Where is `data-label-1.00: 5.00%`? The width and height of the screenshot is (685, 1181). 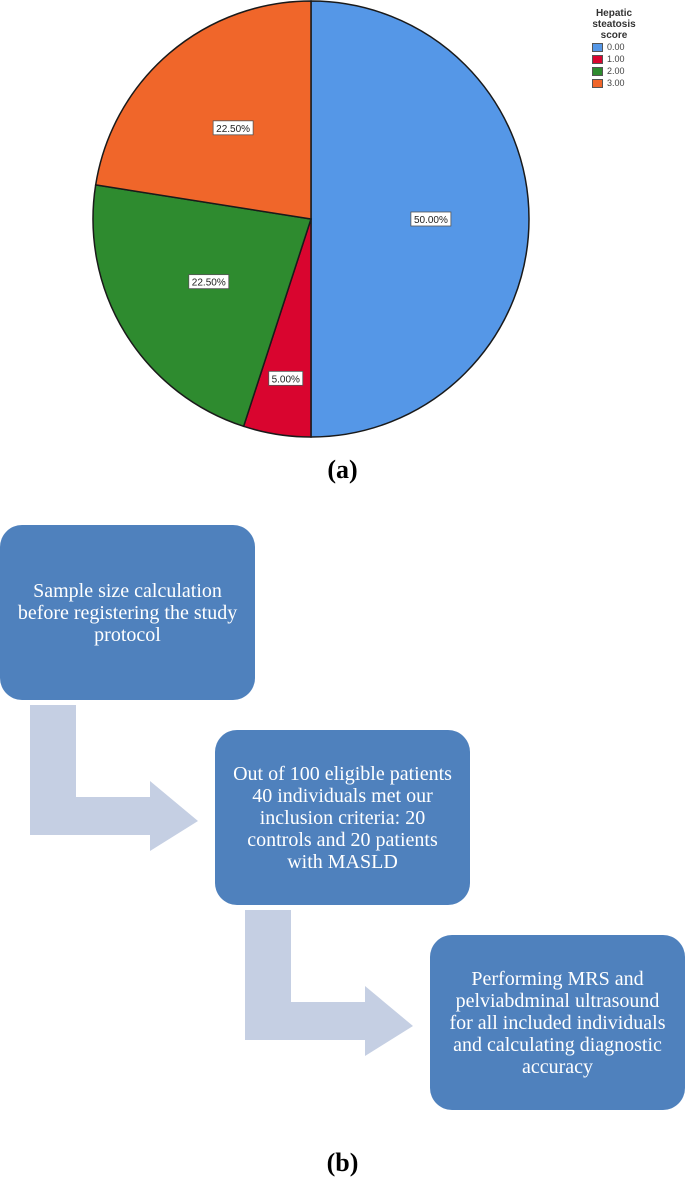
data-label-1.00: 5.00% is located at coordinates (286, 378).